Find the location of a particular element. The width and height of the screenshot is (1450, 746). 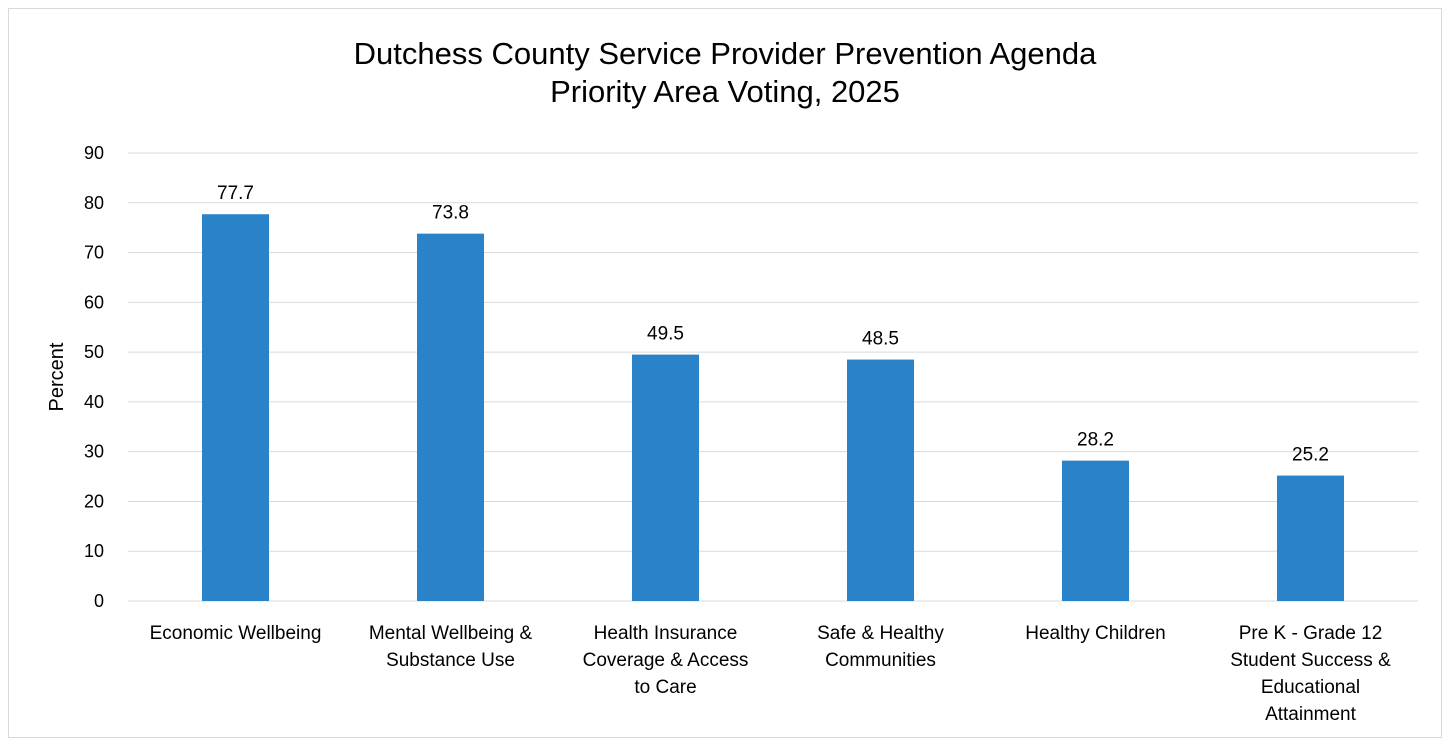

y-tick-labels: 0 10 20 30 40 50 60 70 80 90 is located at coordinates (94, 377).